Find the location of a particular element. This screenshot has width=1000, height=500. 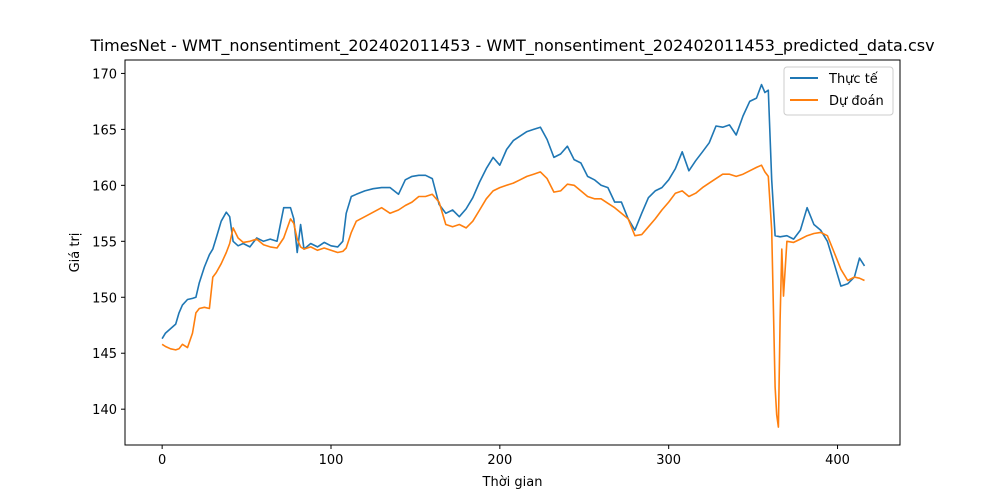

x-tick-label: 0 is located at coordinates (162, 460).